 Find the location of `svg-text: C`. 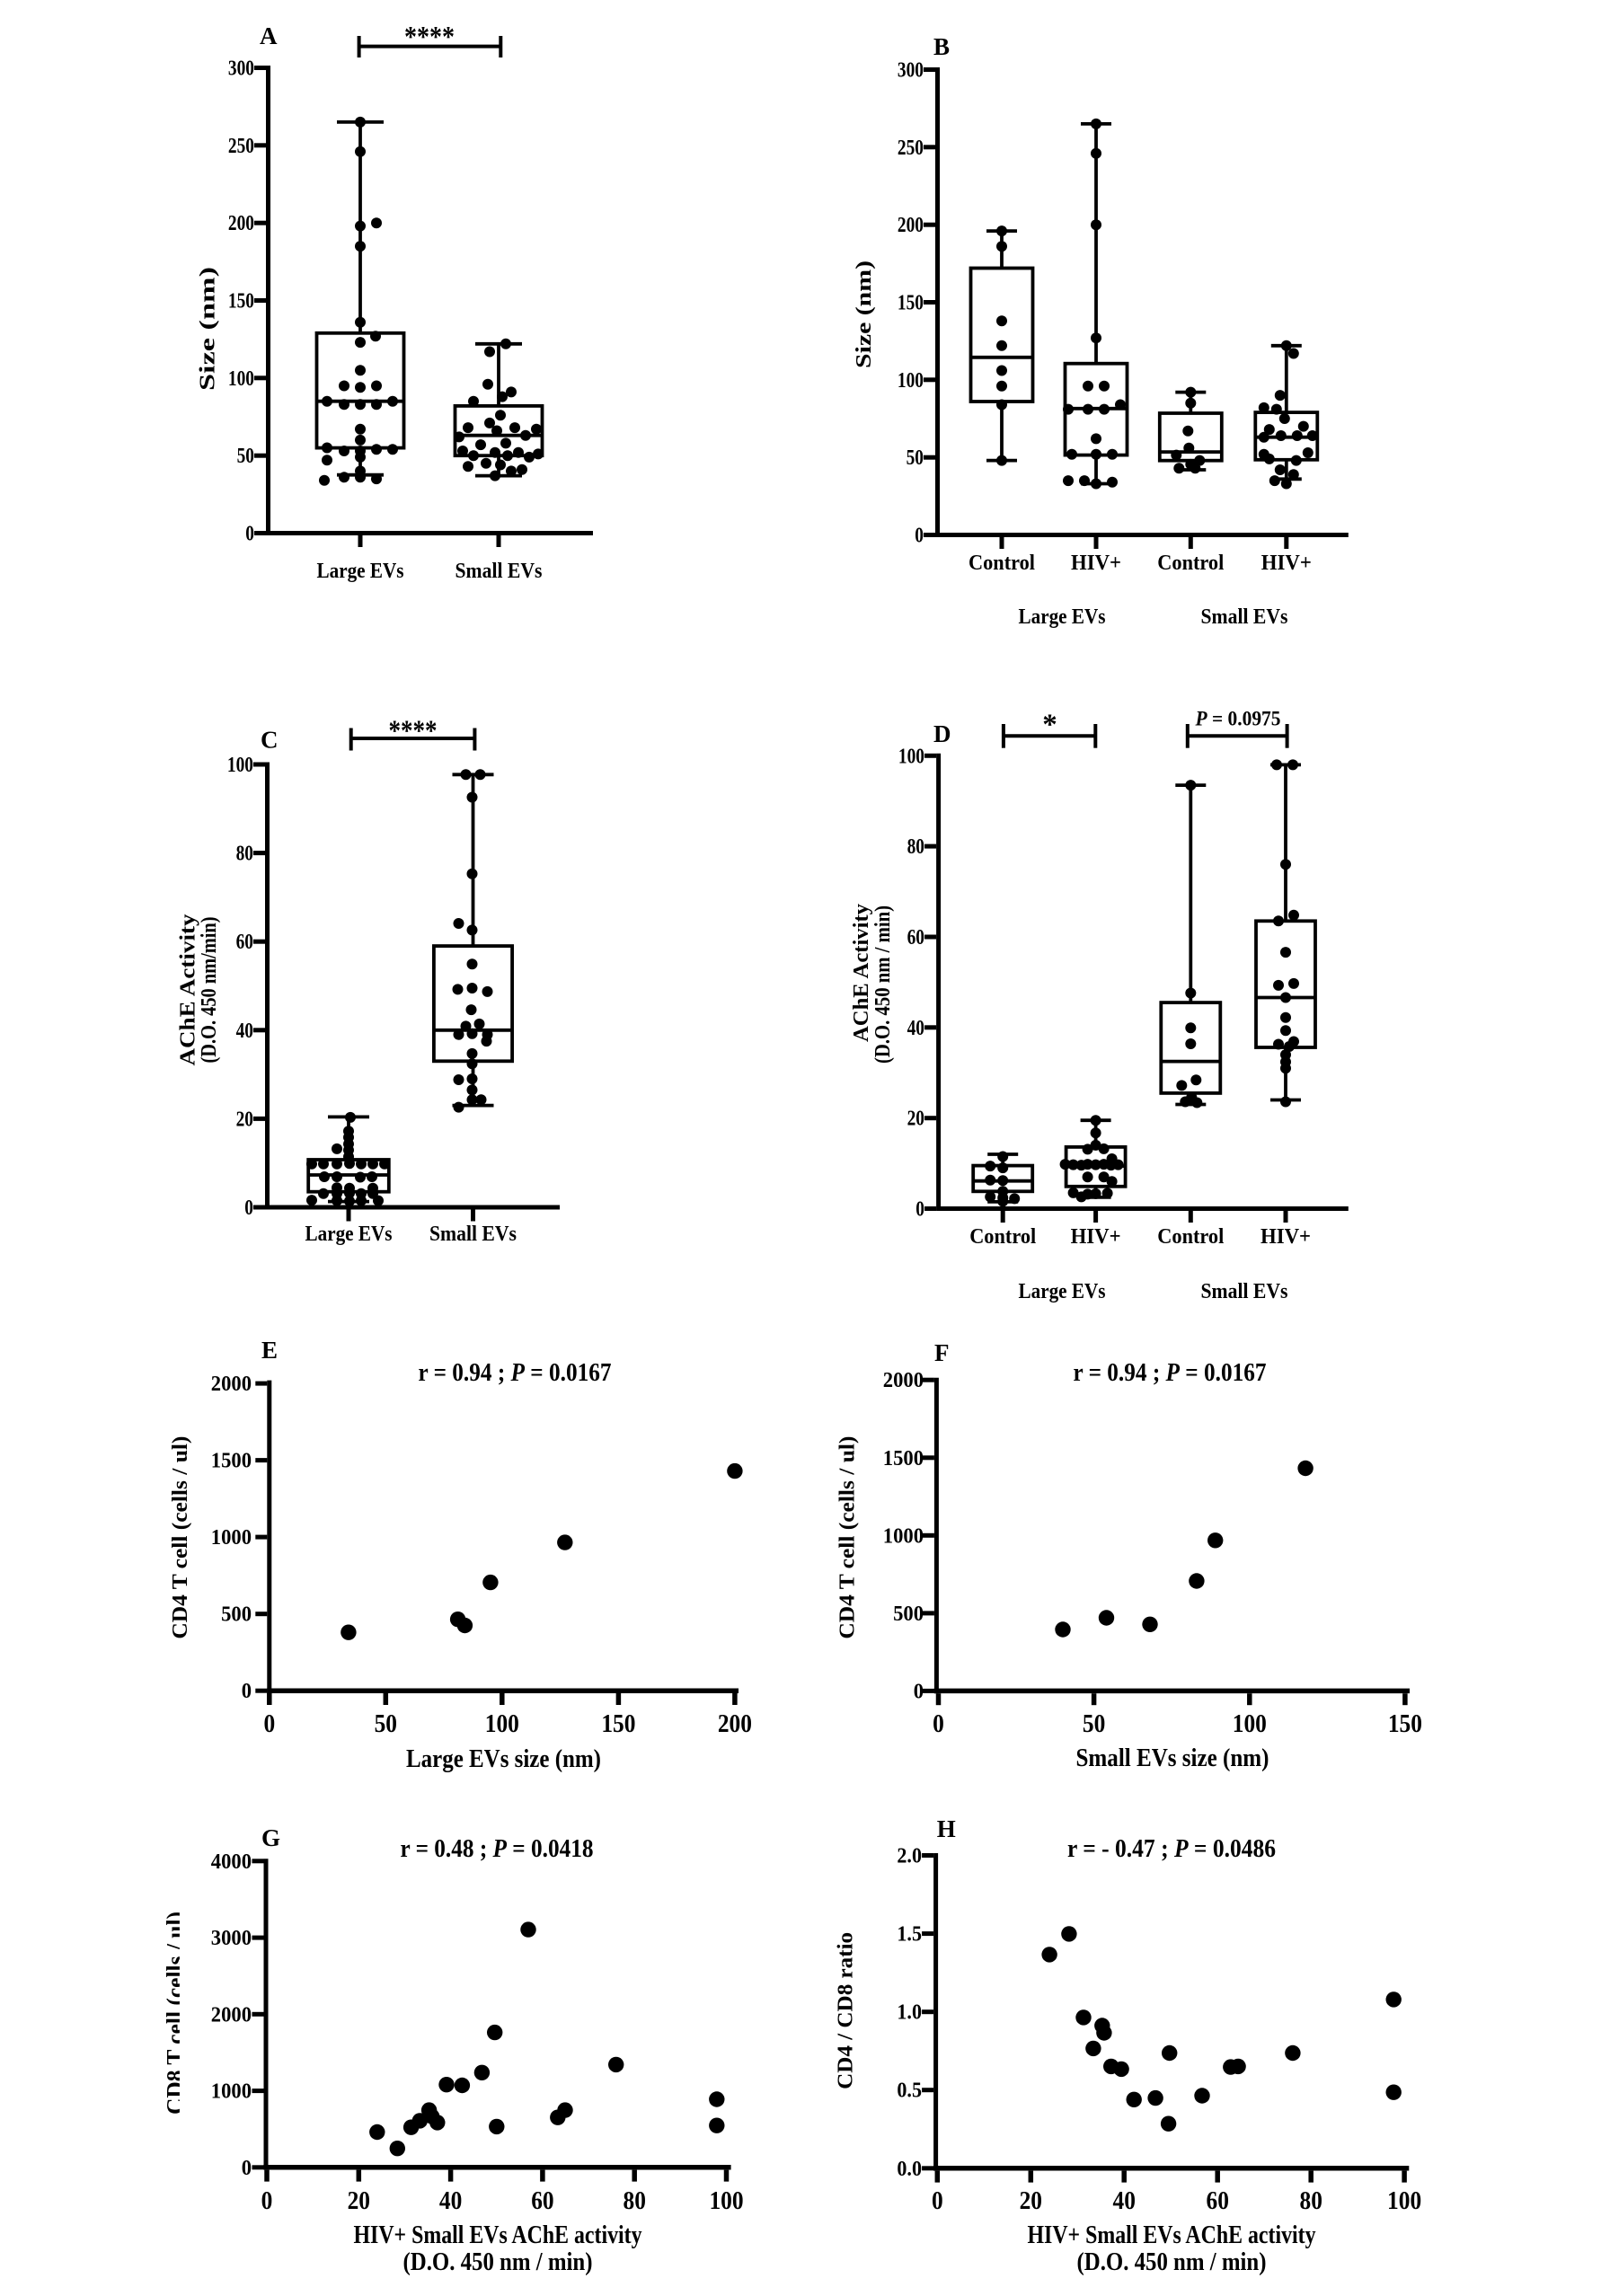

svg-text: C is located at coordinates (270, 740).